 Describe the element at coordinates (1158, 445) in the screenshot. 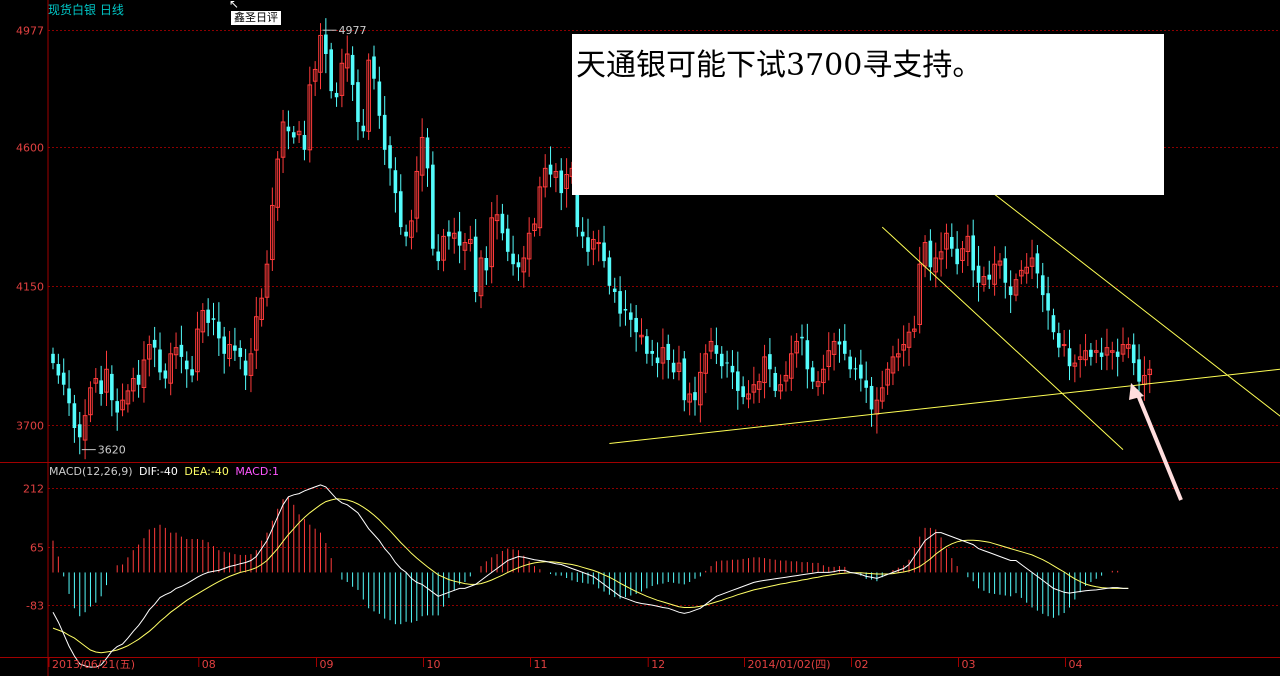

I see `annotation-arrow-shaft` at that location.